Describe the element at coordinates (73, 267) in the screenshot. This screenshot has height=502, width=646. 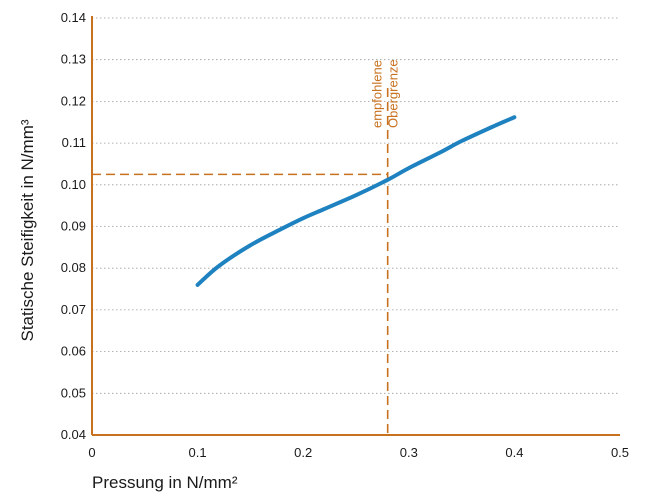
I see `y-tick-label: 0.08` at that location.